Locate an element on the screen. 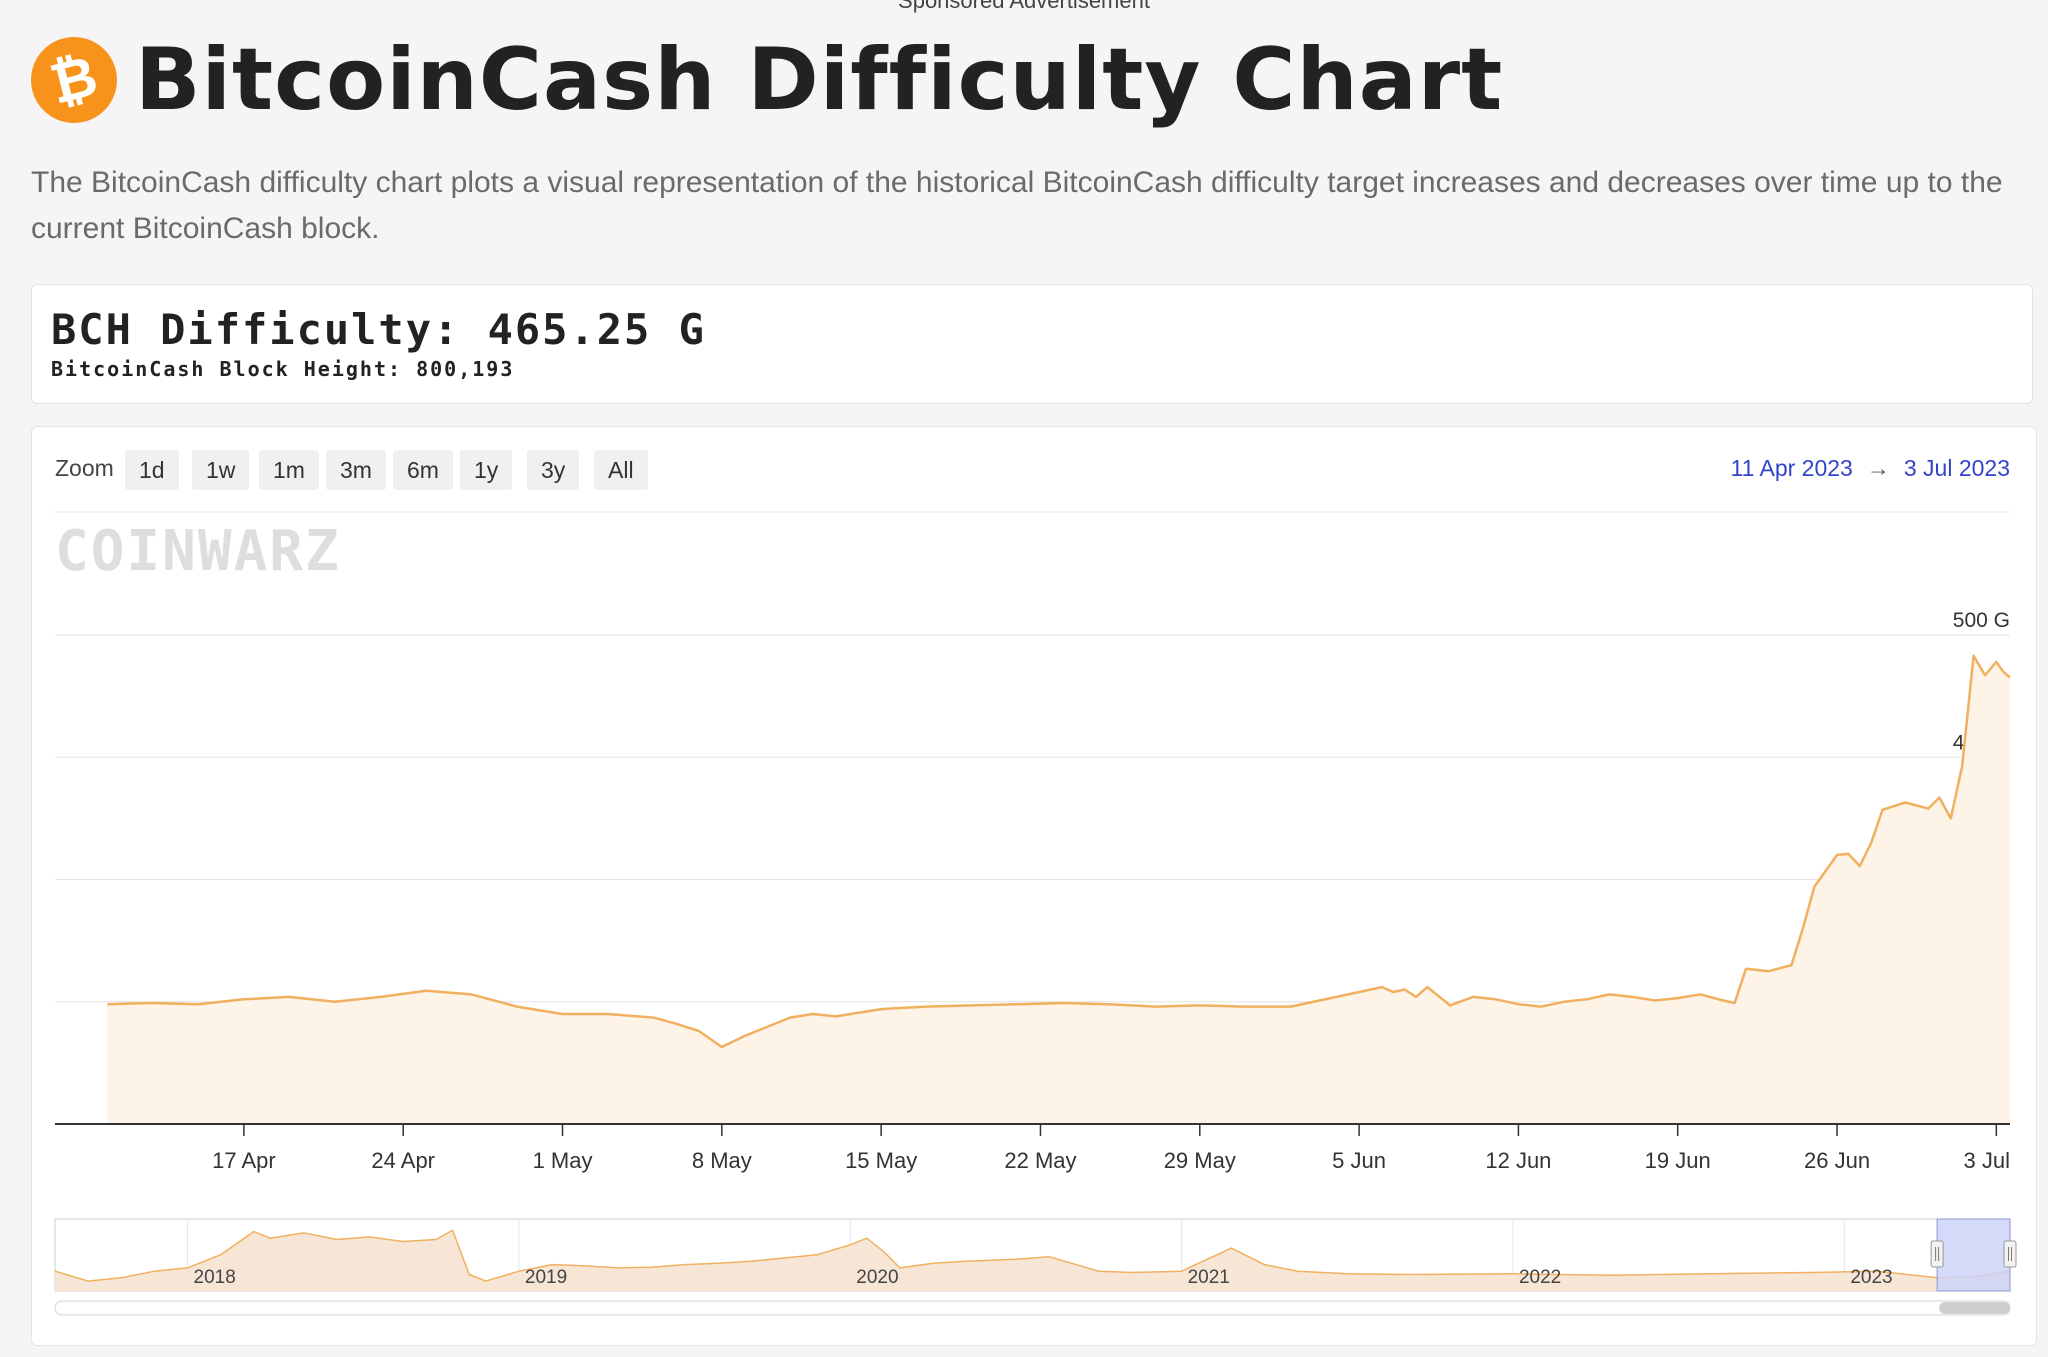  zoom-1y-button: 1y is located at coordinates (486, 470).